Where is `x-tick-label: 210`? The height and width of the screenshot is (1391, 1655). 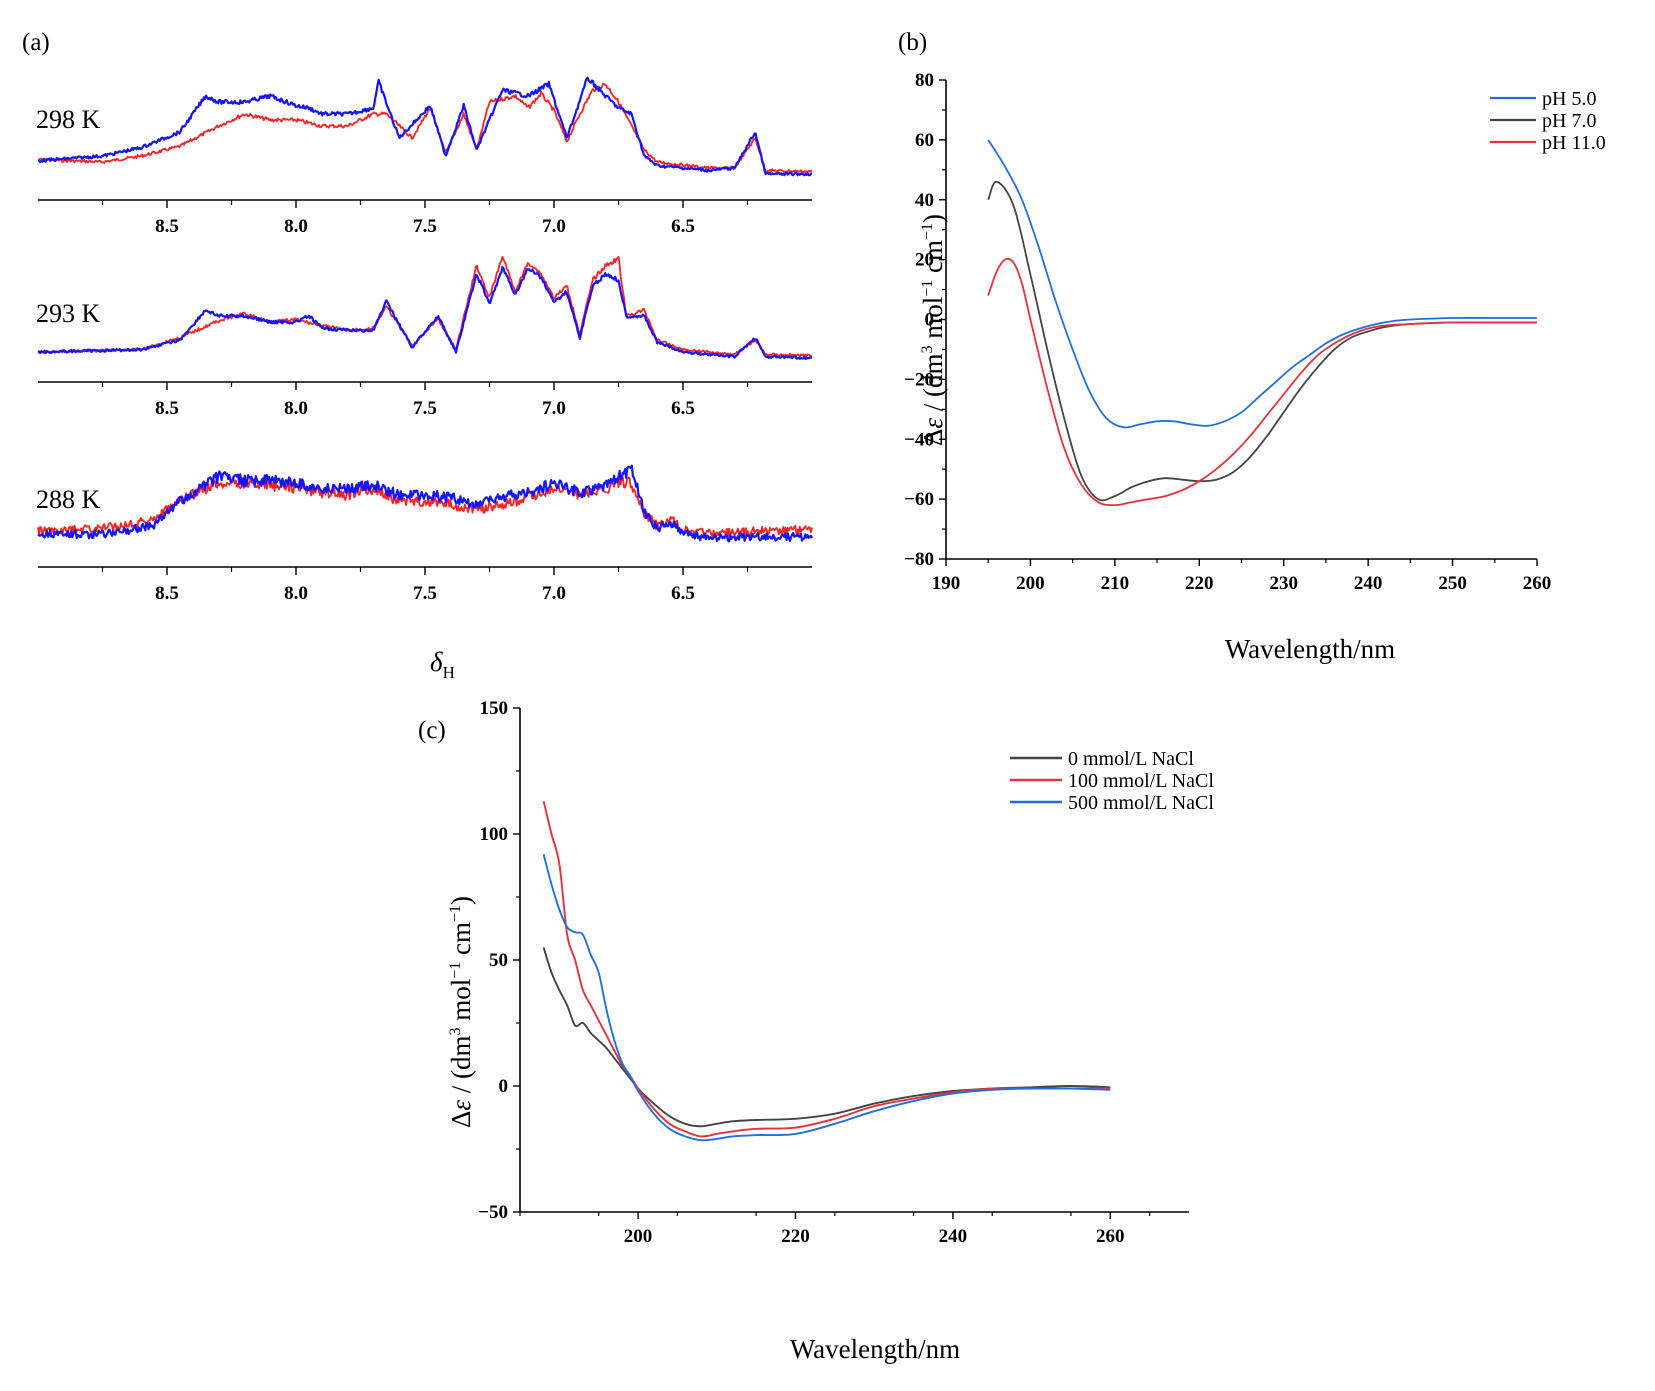 x-tick-label: 210 is located at coordinates (1115, 583).